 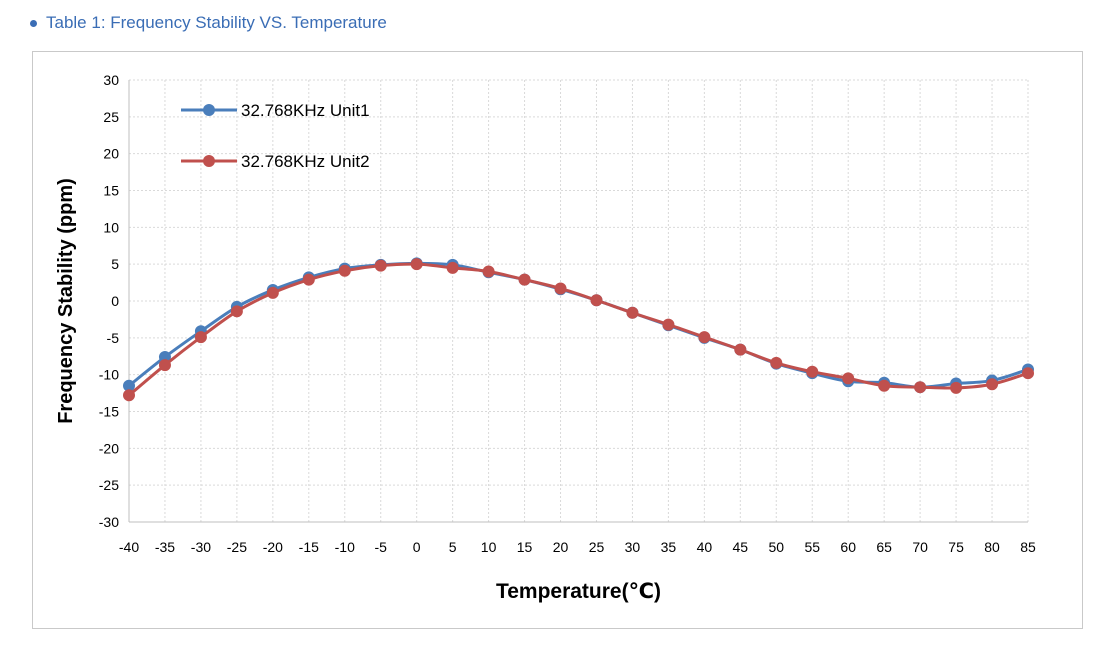 I want to click on x-tick-label: 15, so click(x=525, y=547).